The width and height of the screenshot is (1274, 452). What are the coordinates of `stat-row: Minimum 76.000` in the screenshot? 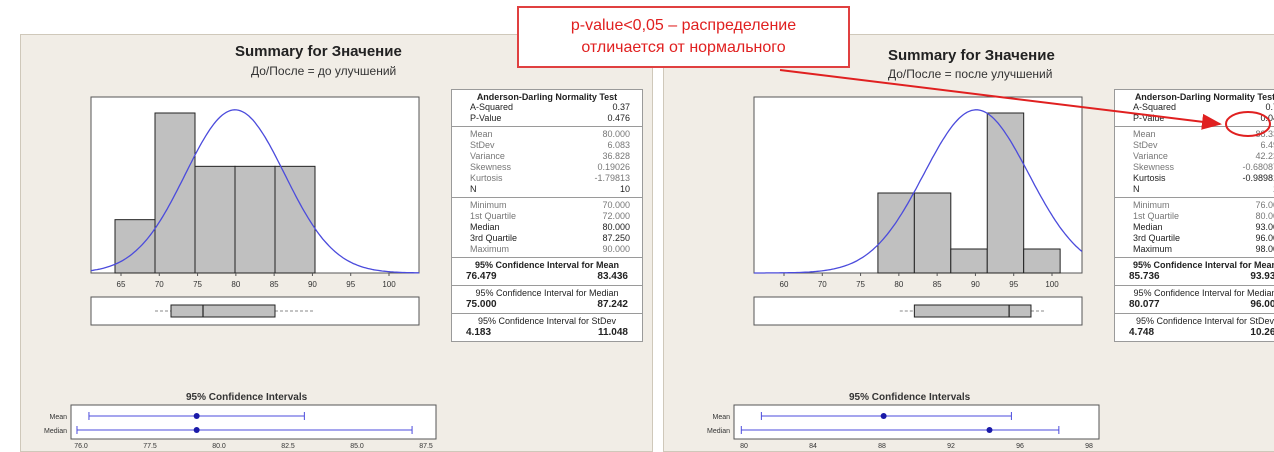 It's located at (1196, 205).